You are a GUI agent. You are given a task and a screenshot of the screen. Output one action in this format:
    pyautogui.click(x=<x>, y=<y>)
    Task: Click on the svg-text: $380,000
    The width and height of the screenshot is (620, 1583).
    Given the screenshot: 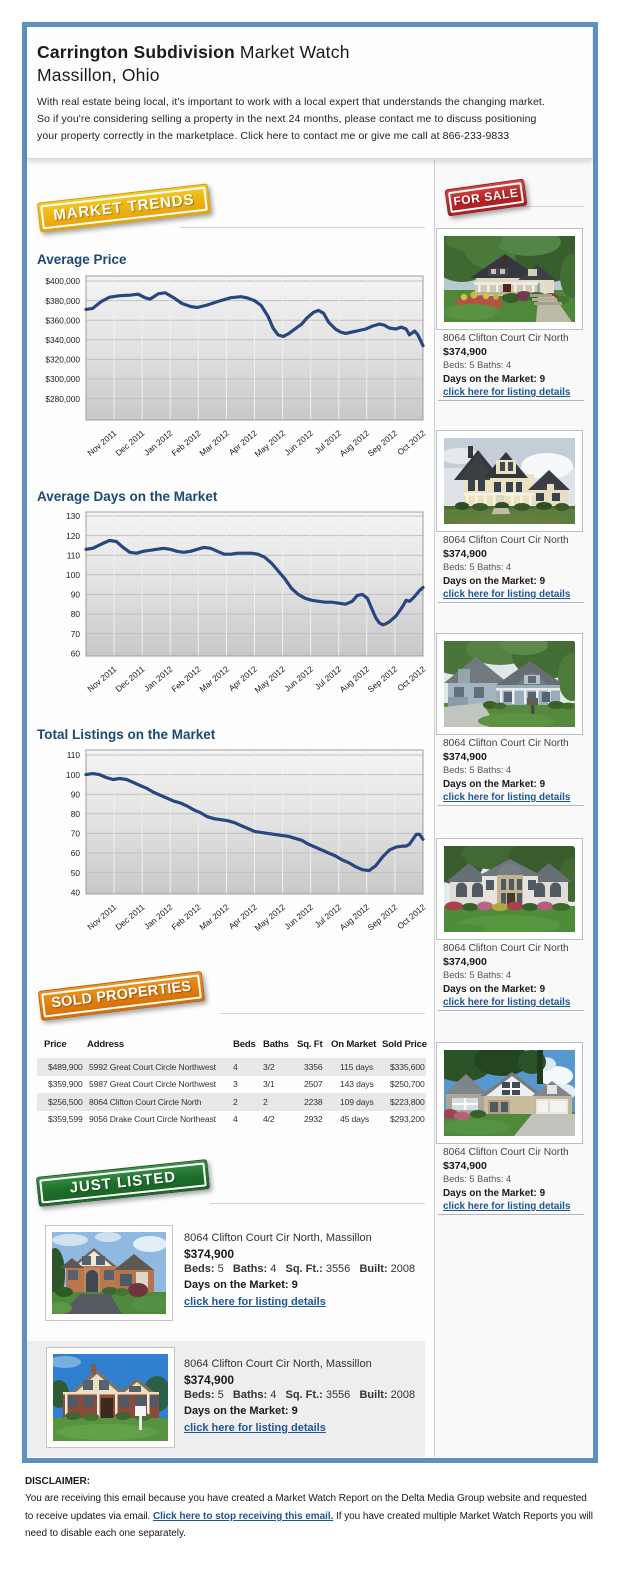 What is the action you would take?
    pyautogui.click(x=62, y=301)
    